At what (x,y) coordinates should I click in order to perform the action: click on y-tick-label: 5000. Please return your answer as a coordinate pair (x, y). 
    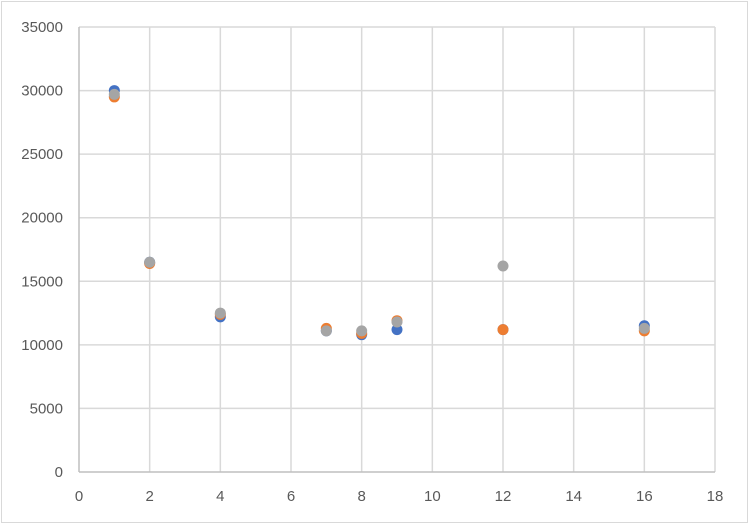
    Looking at the image, I should click on (46, 408).